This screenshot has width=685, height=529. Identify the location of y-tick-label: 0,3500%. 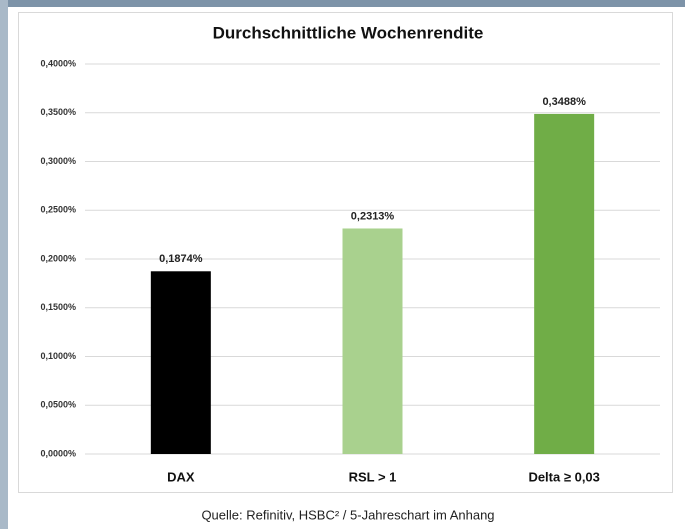
(58, 112).